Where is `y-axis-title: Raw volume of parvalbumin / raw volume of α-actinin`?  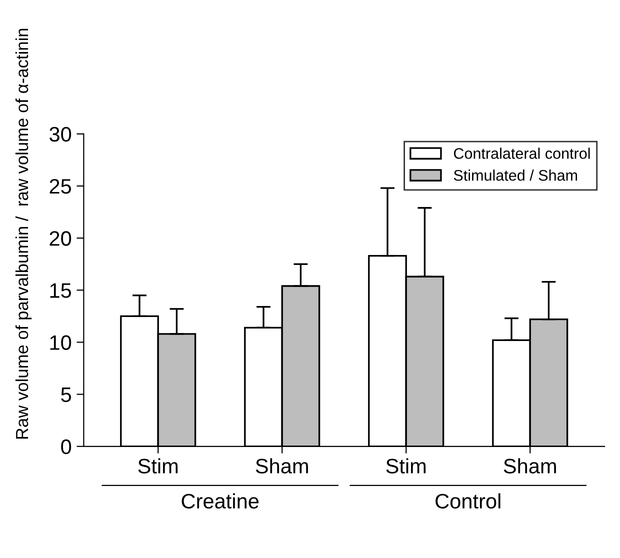
y-axis-title: Raw volume of parvalbumin / raw volume of α-actinin is located at coordinates (23, 233).